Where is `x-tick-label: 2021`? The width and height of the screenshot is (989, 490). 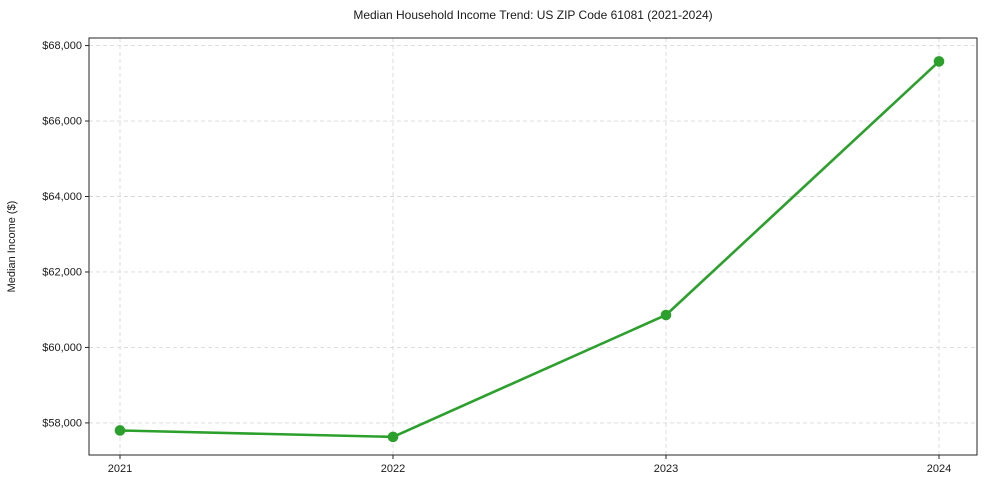 x-tick-label: 2021 is located at coordinates (120, 469).